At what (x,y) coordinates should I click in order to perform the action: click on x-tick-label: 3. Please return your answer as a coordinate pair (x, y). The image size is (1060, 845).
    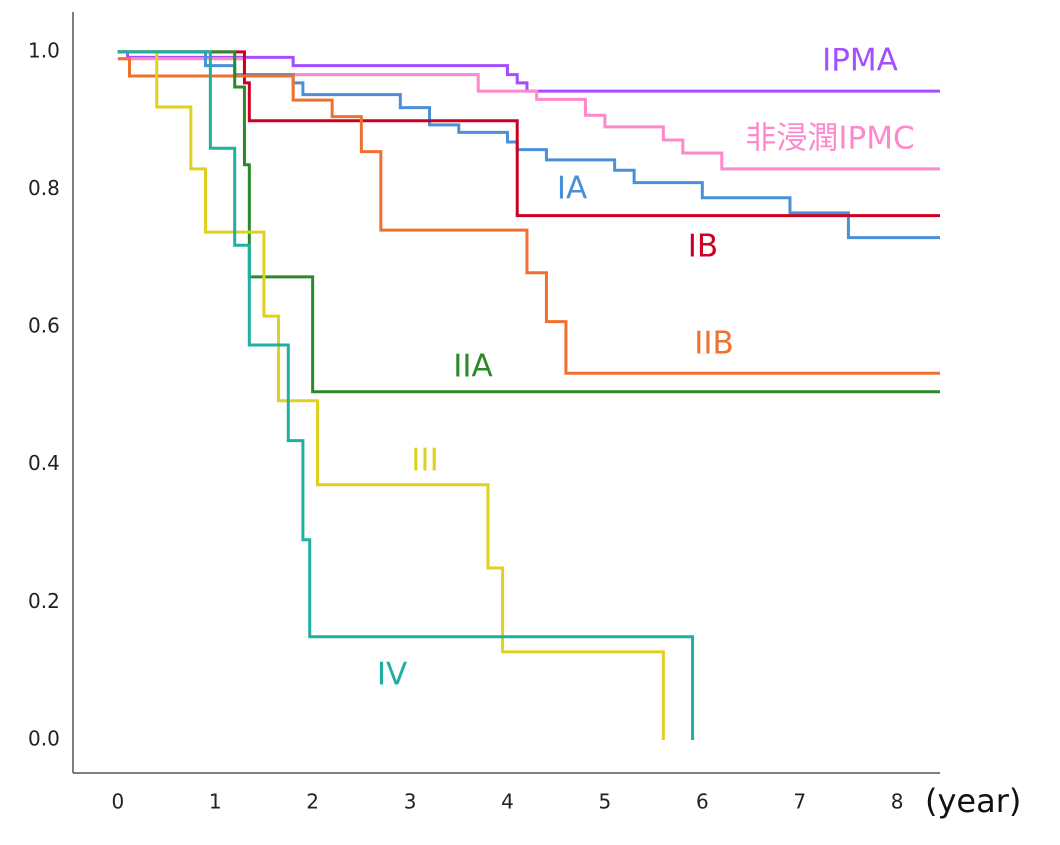
    Looking at the image, I should click on (410, 802).